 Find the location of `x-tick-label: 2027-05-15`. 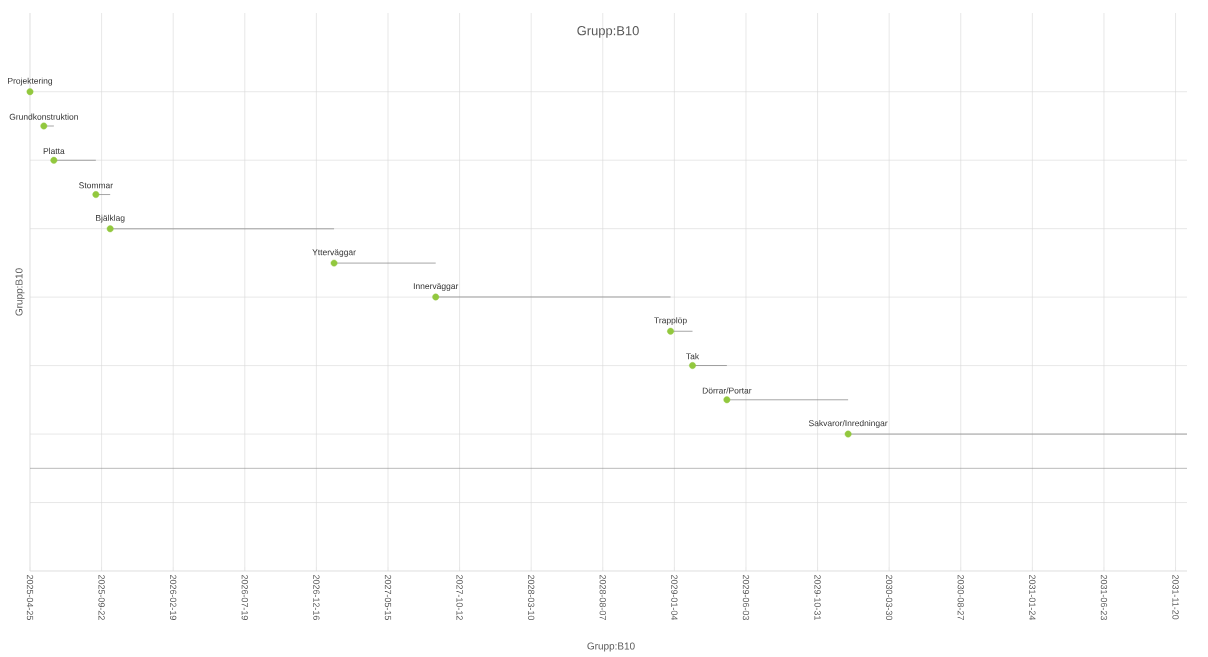

x-tick-label: 2027-05-15 is located at coordinates (388, 597).